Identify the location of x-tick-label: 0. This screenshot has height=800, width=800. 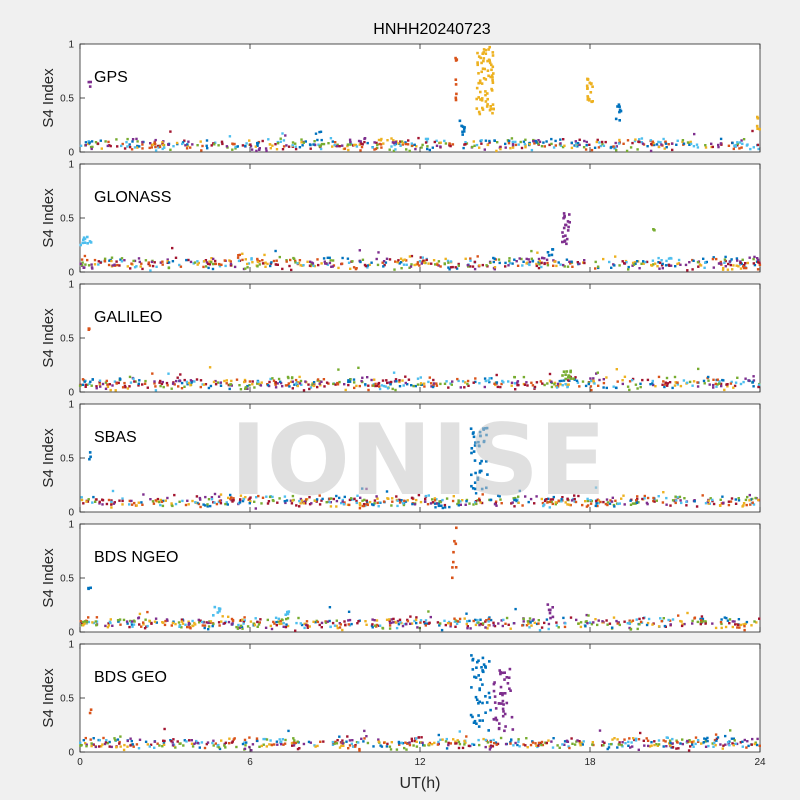
(80, 762).